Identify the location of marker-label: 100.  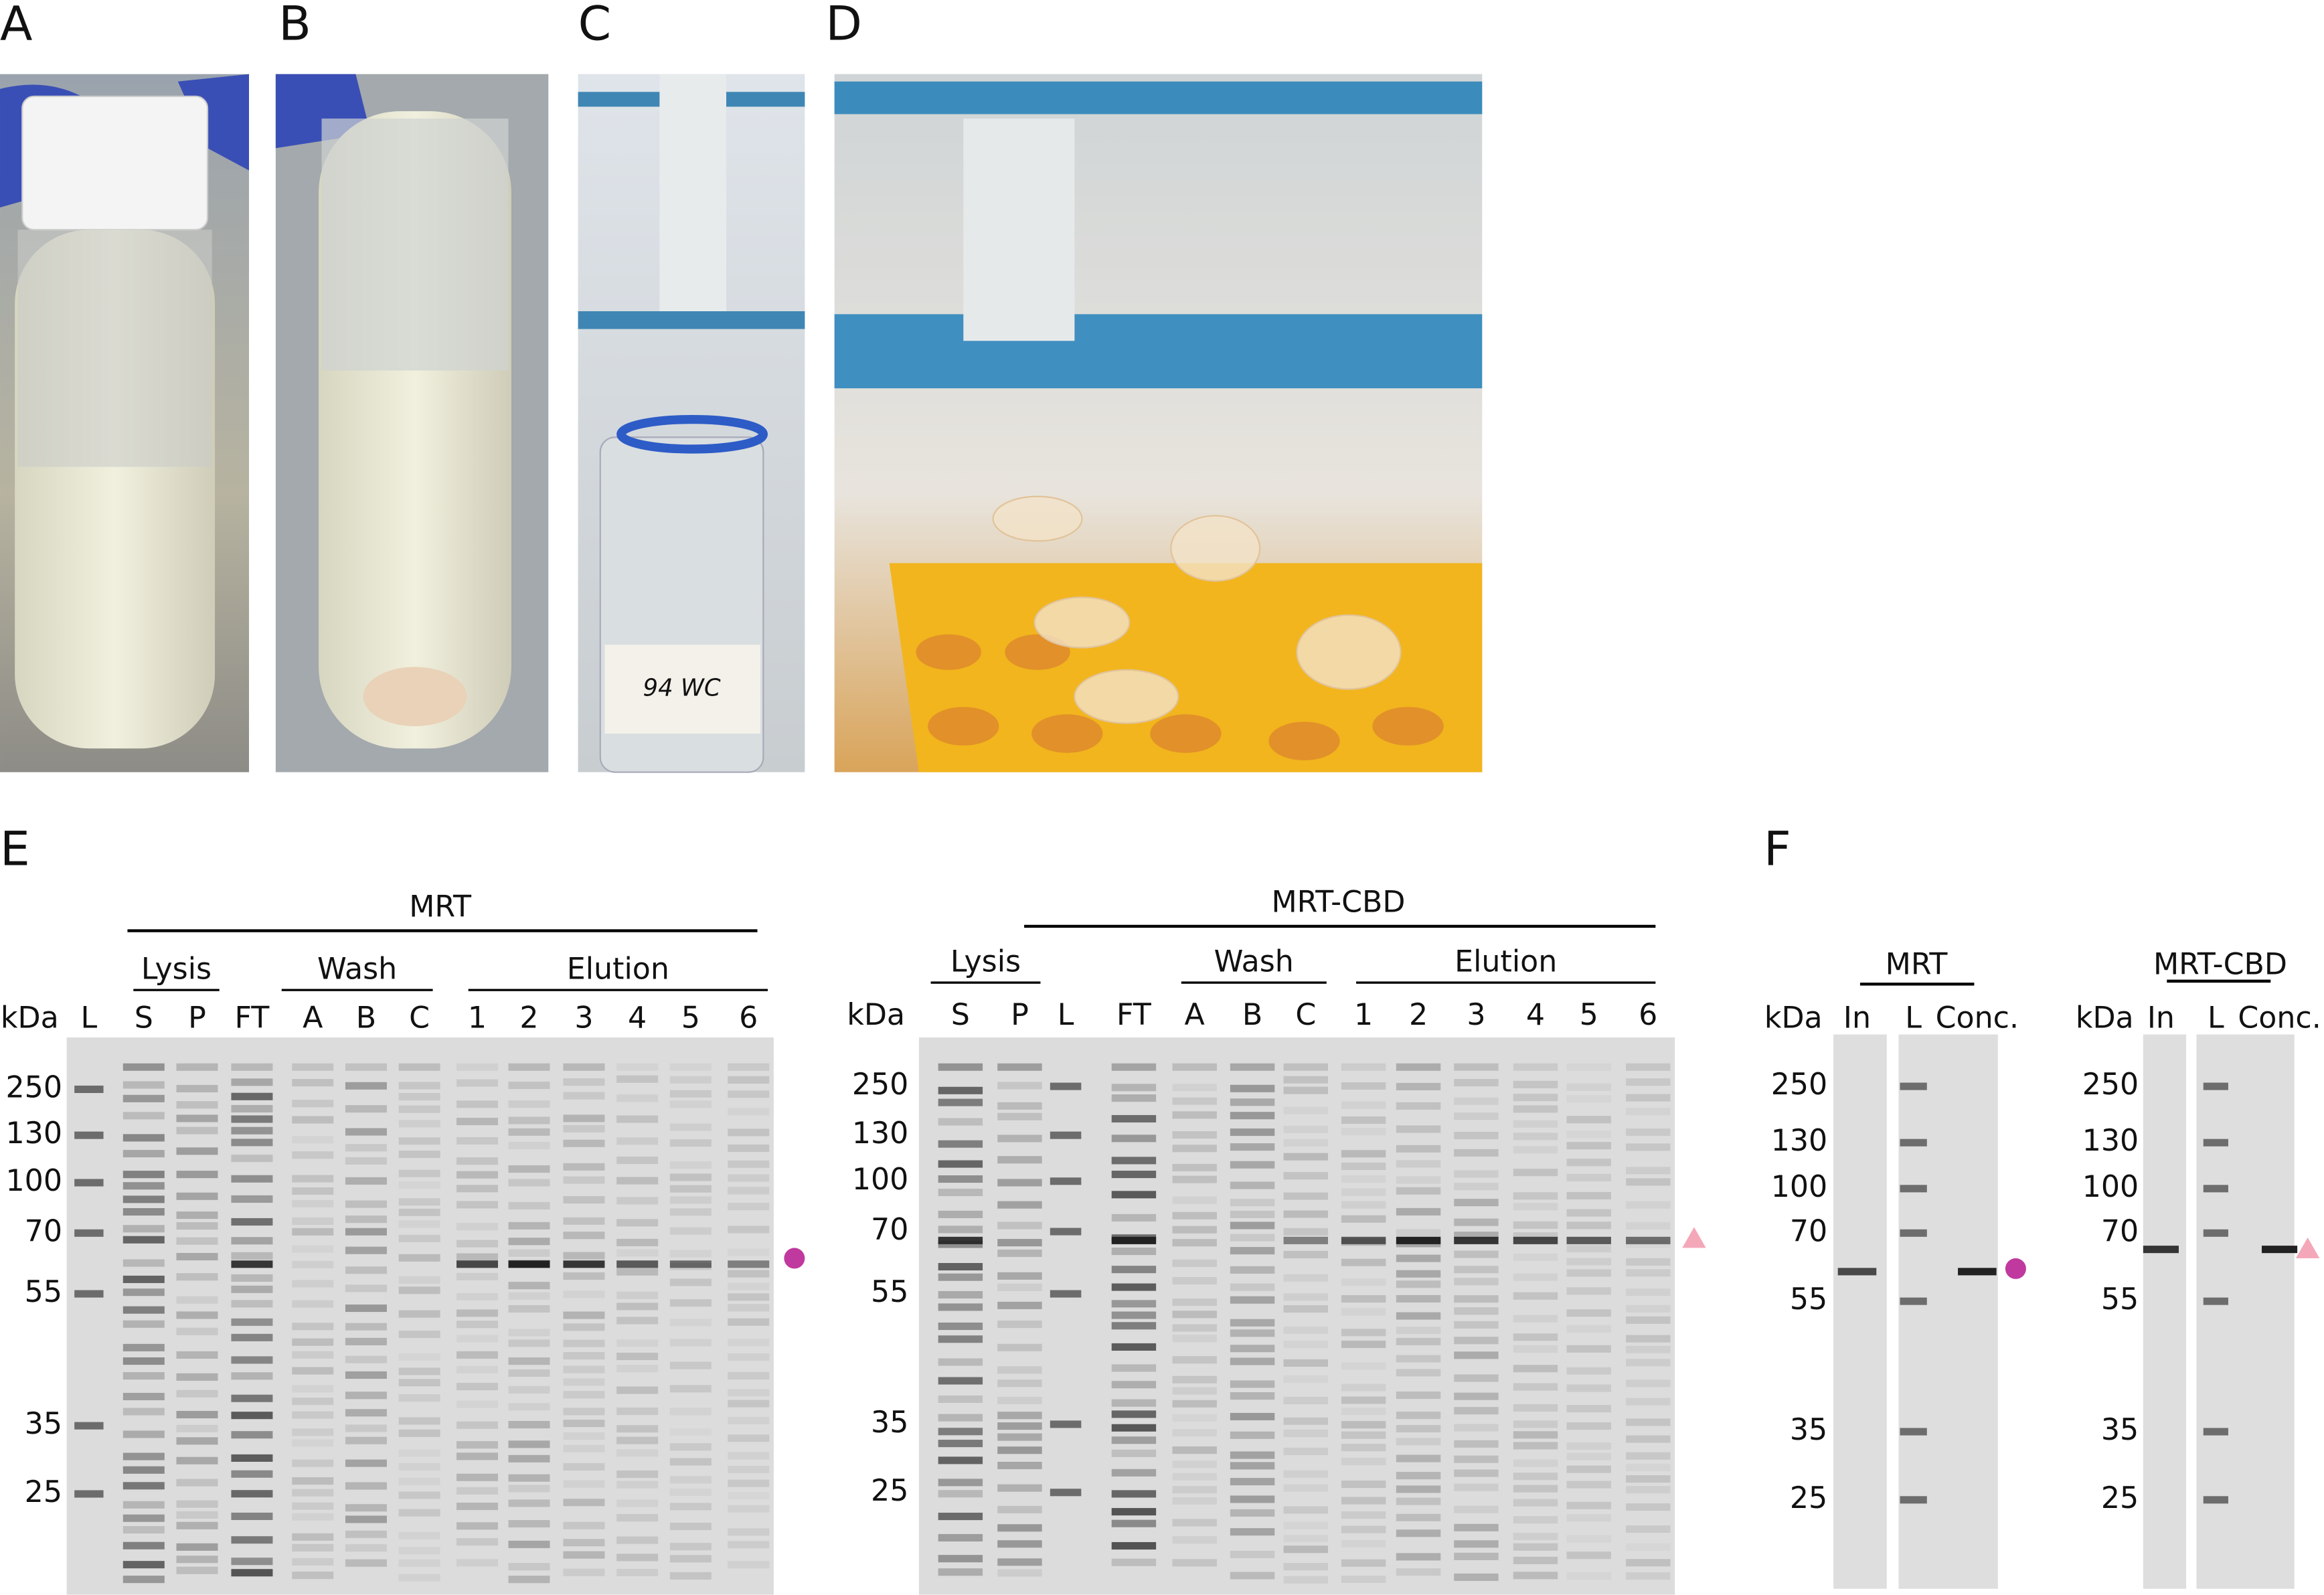
(880, 1180).